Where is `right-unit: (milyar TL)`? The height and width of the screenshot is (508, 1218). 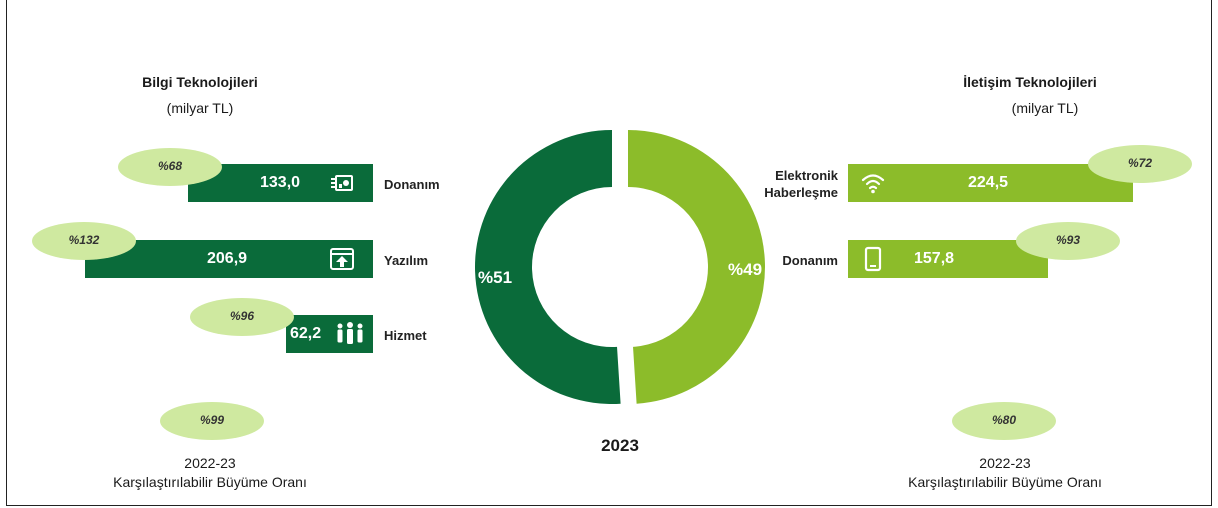
right-unit: (milyar TL) is located at coordinates (1045, 108).